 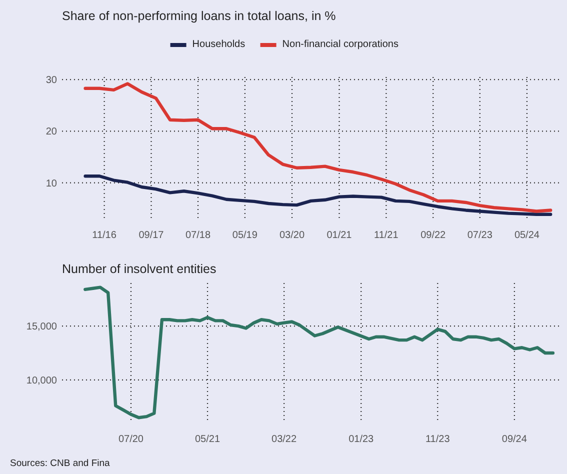 I want to click on y-tick-label: 20, so click(x=52, y=132).